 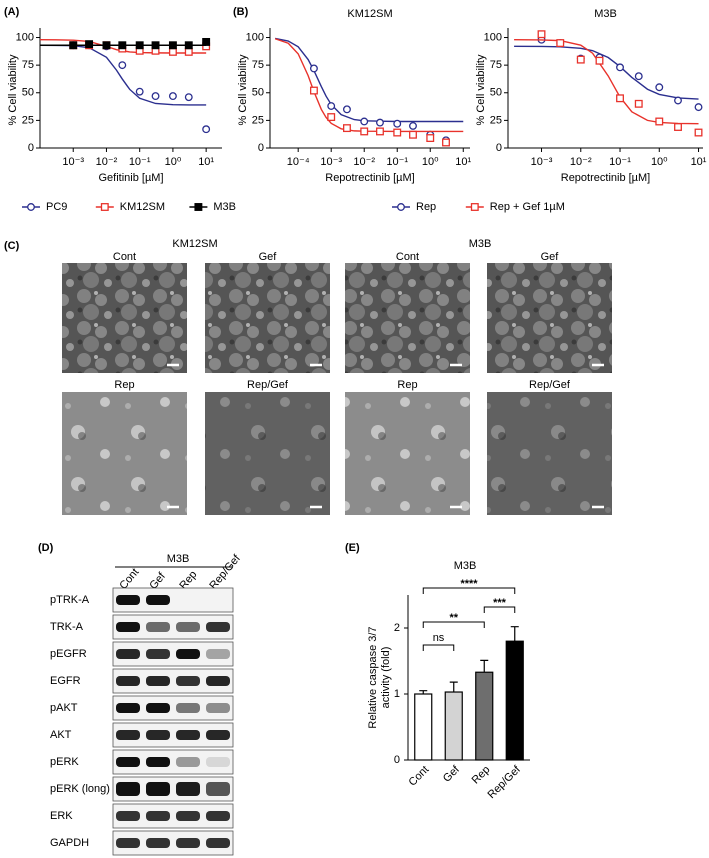 I want to click on image-label: Rep/Gef, so click(x=550, y=385).